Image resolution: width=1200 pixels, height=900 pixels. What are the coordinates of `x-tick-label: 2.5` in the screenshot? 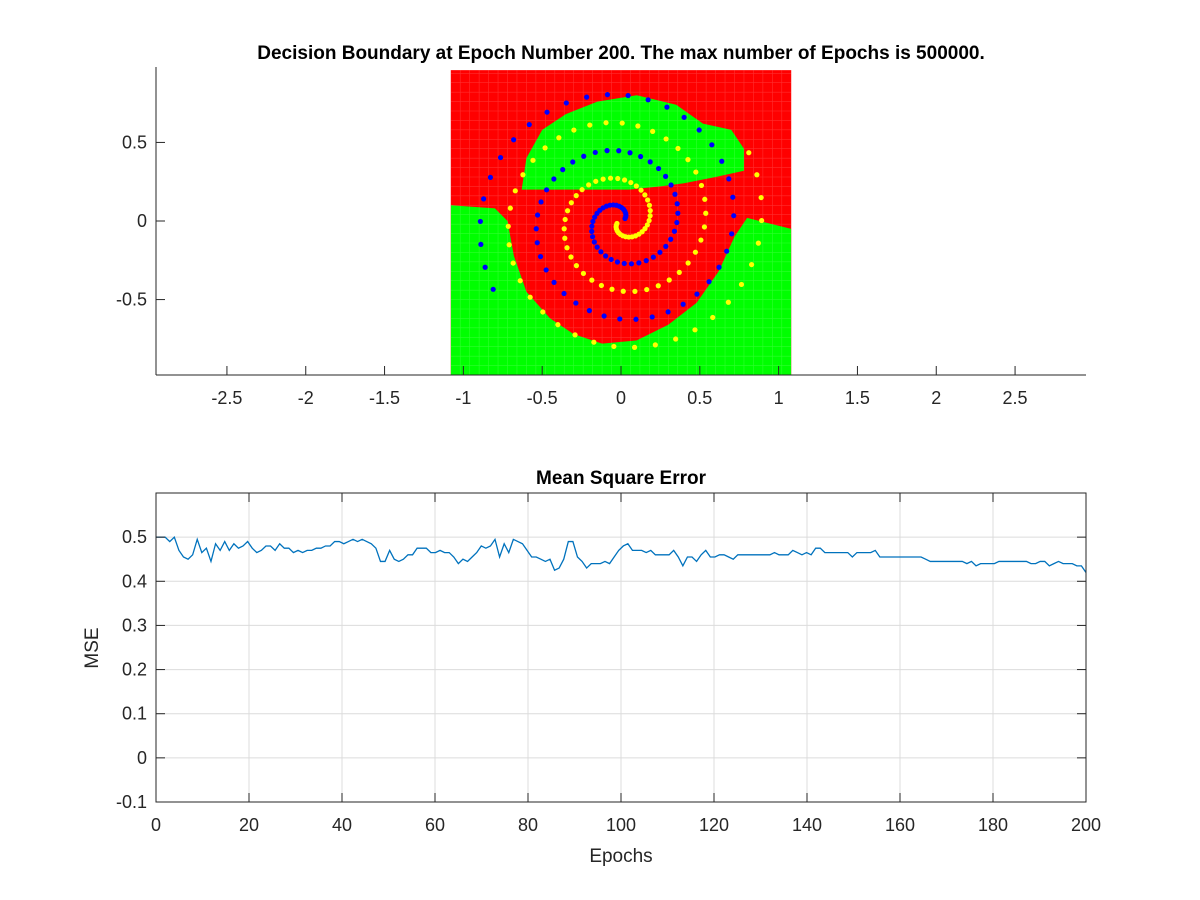 It's located at (1015, 398).